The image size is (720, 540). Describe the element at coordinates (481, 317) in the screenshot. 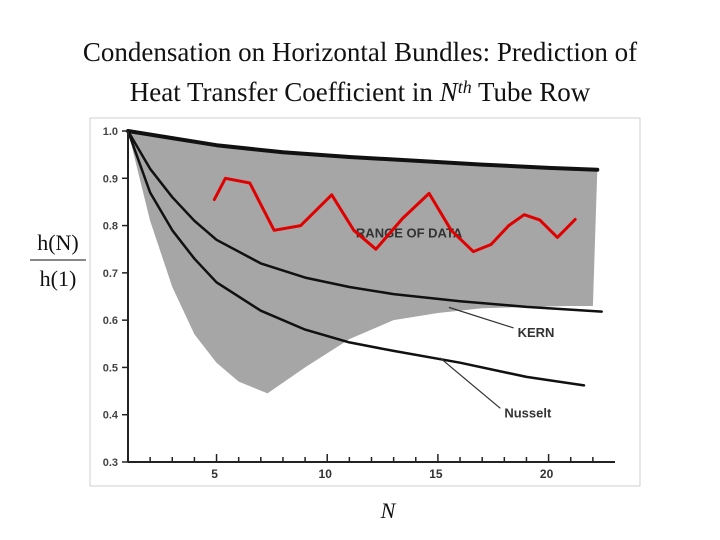

I see `annotation-leader-kern` at that location.